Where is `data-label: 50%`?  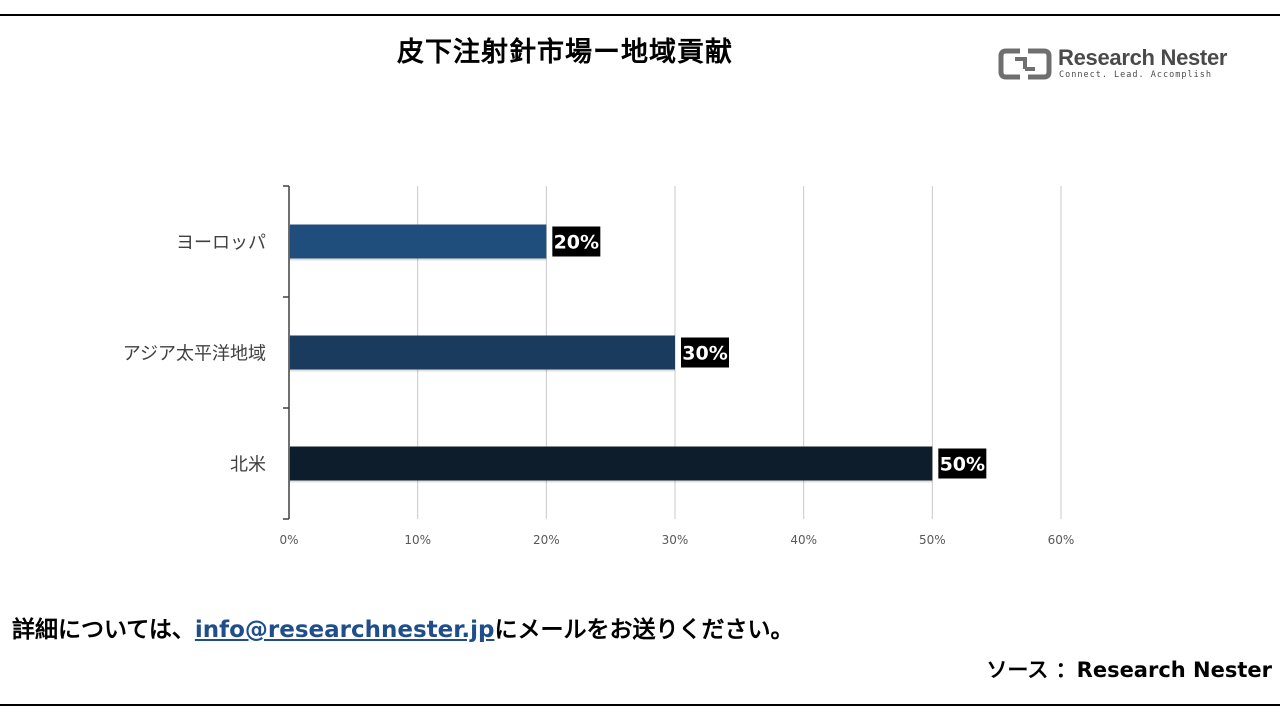
data-label: 50% is located at coordinates (962, 465).